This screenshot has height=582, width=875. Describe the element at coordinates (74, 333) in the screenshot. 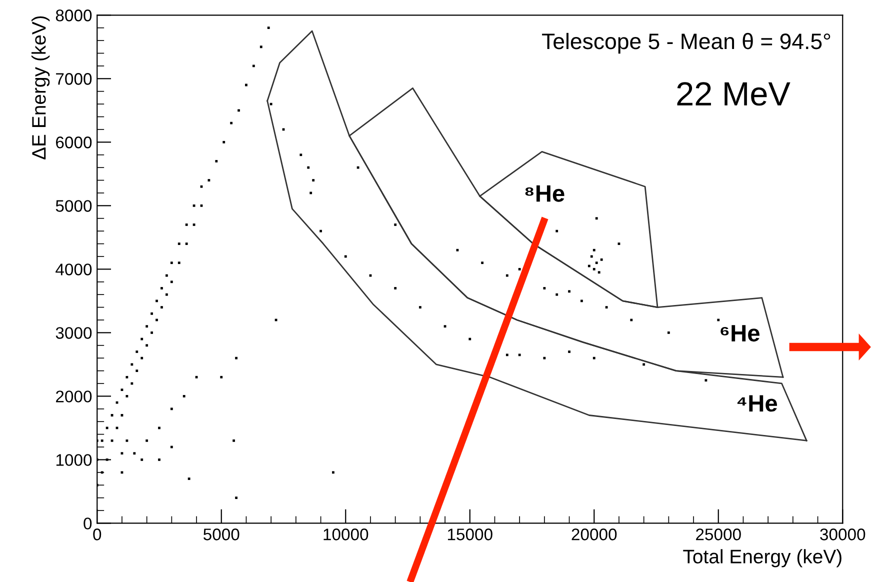

I see `y-tick-label: 3000` at that location.